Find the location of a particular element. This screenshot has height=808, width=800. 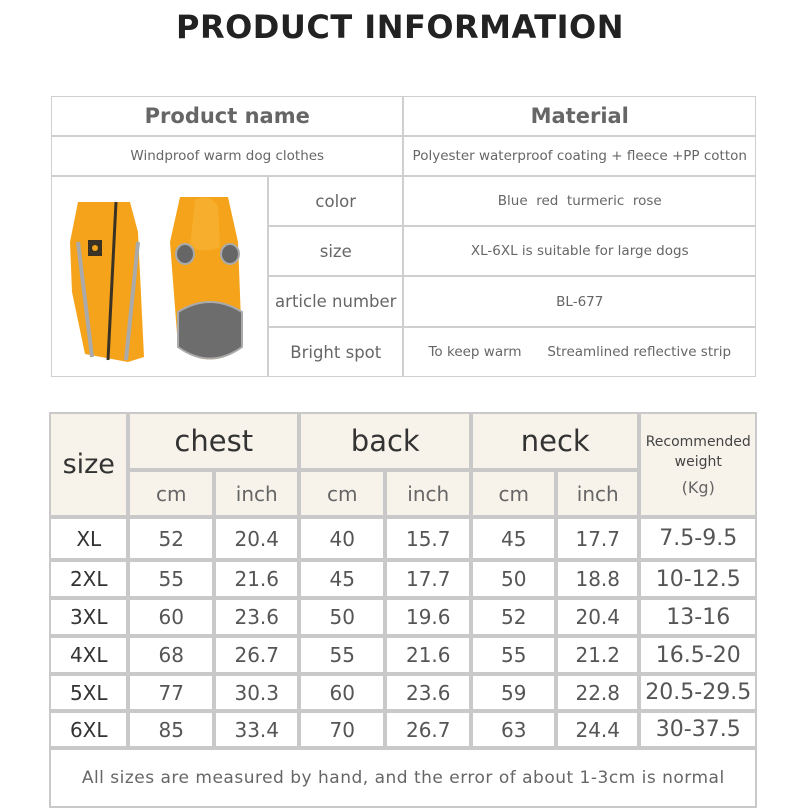

value-cell: 7.5-9.5 is located at coordinates (698, 539).